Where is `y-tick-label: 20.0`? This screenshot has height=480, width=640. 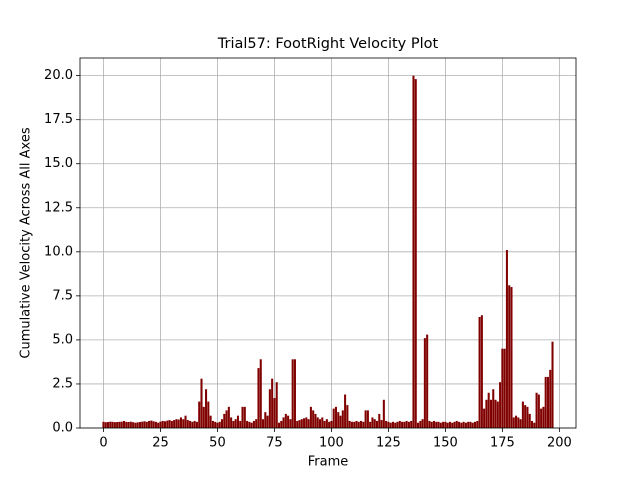 y-tick-label: 20.0 is located at coordinates (58, 75).